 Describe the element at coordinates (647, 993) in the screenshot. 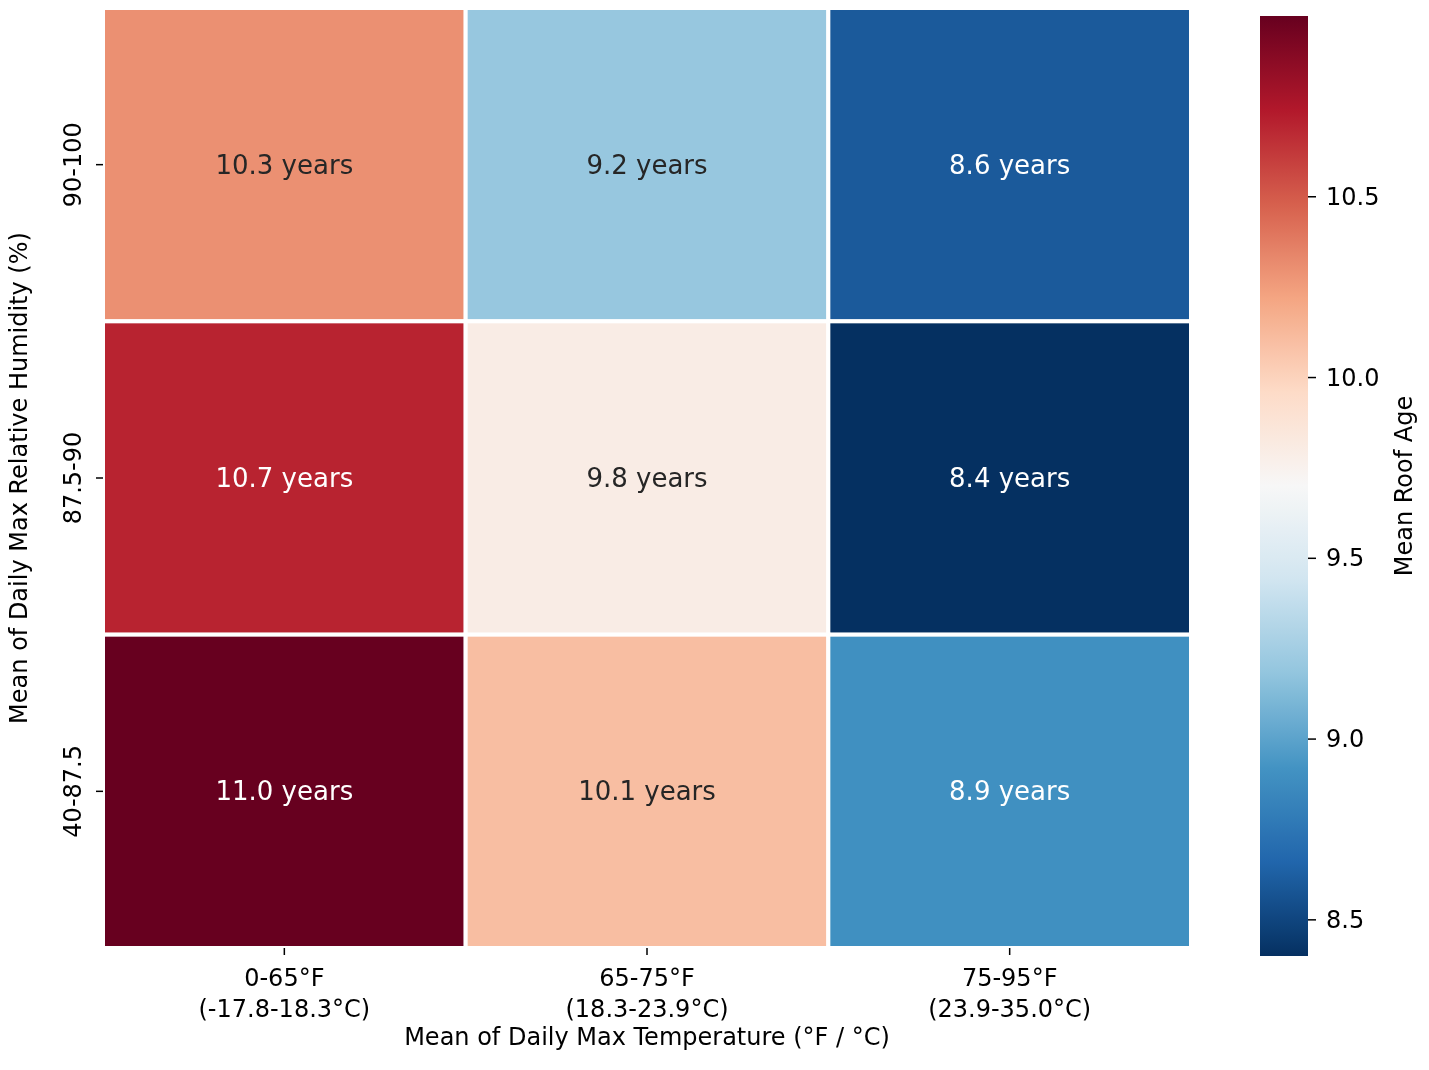

I see `x-tick-label: 65-75°F (18.3-23.9°C)` at that location.